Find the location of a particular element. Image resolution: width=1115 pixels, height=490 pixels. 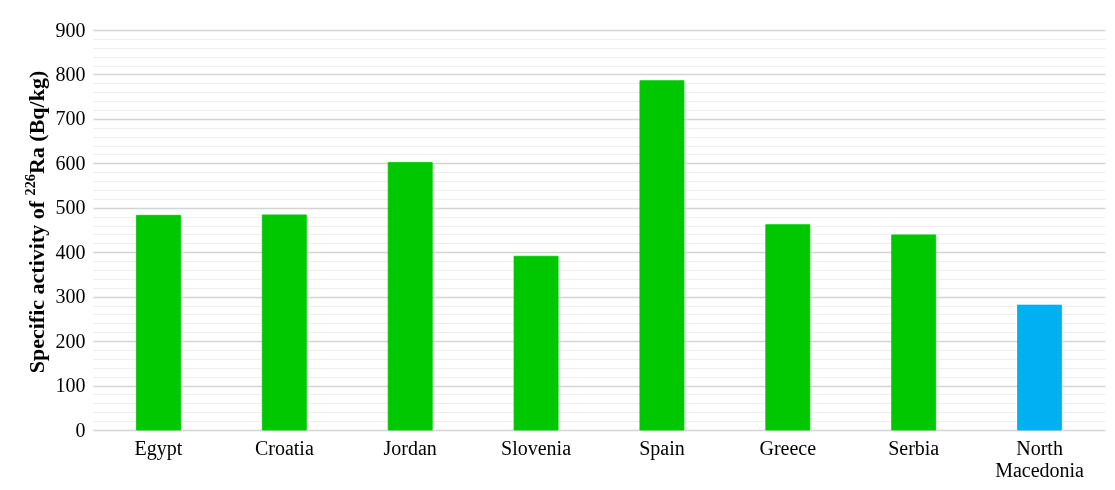

x-tick-label: North Macedonia is located at coordinates (1040, 458).